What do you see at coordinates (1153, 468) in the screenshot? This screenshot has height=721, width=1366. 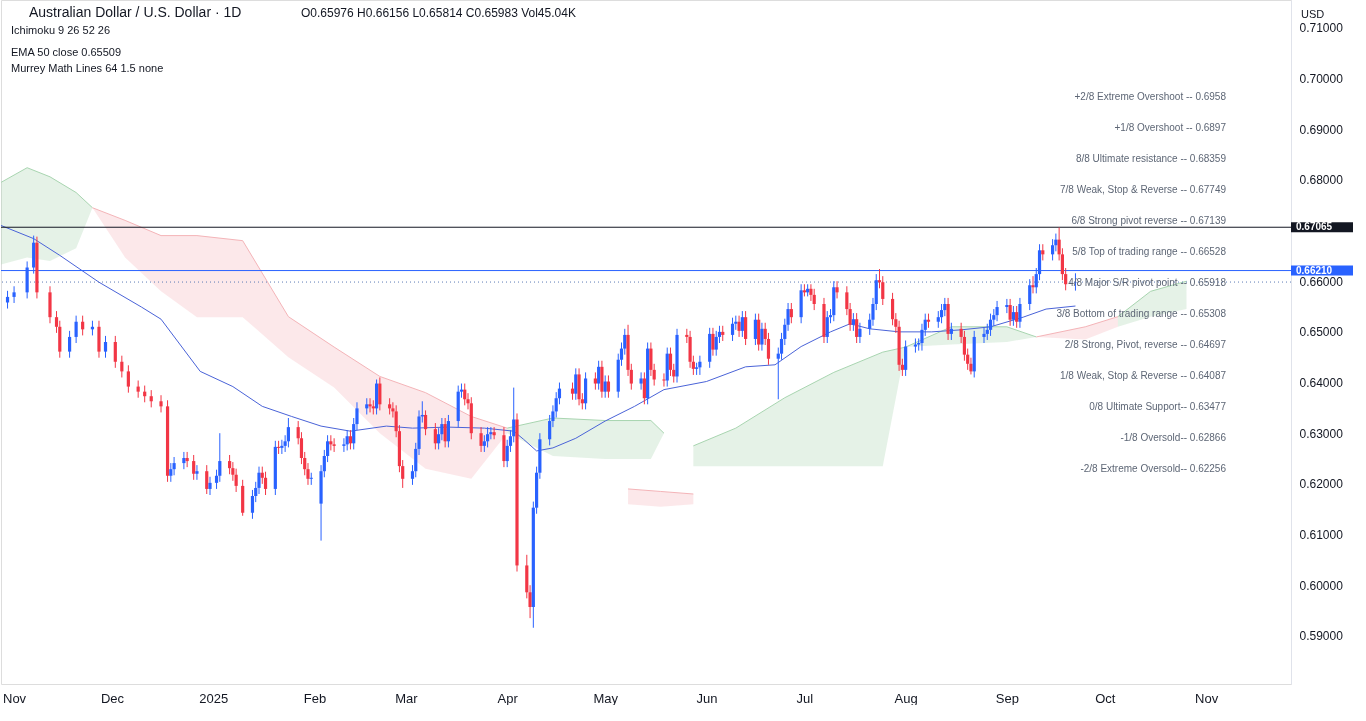 I see `annotation: -2/8 Extreme Oversold-- 0.62256` at bounding box center [1153, 468].